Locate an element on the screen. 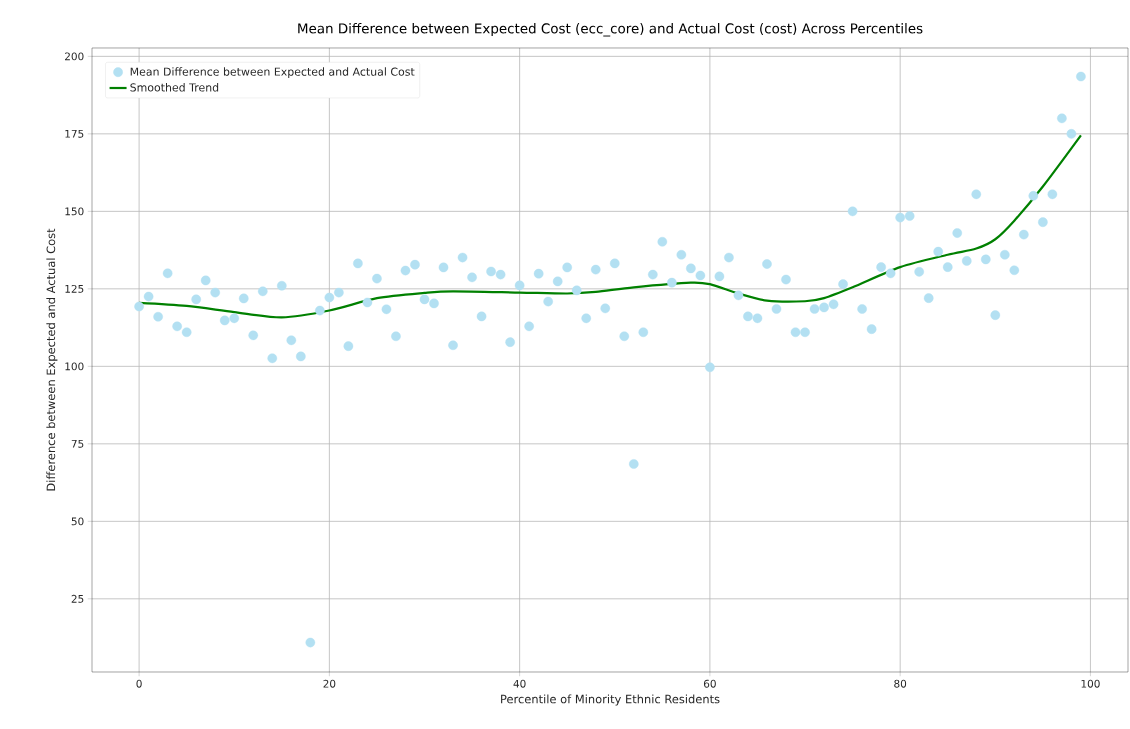 This screenshot has width=1130, height=729. legend-label: Mean Difference between Expected and Actual Cost is located at coordinates (272, 72).